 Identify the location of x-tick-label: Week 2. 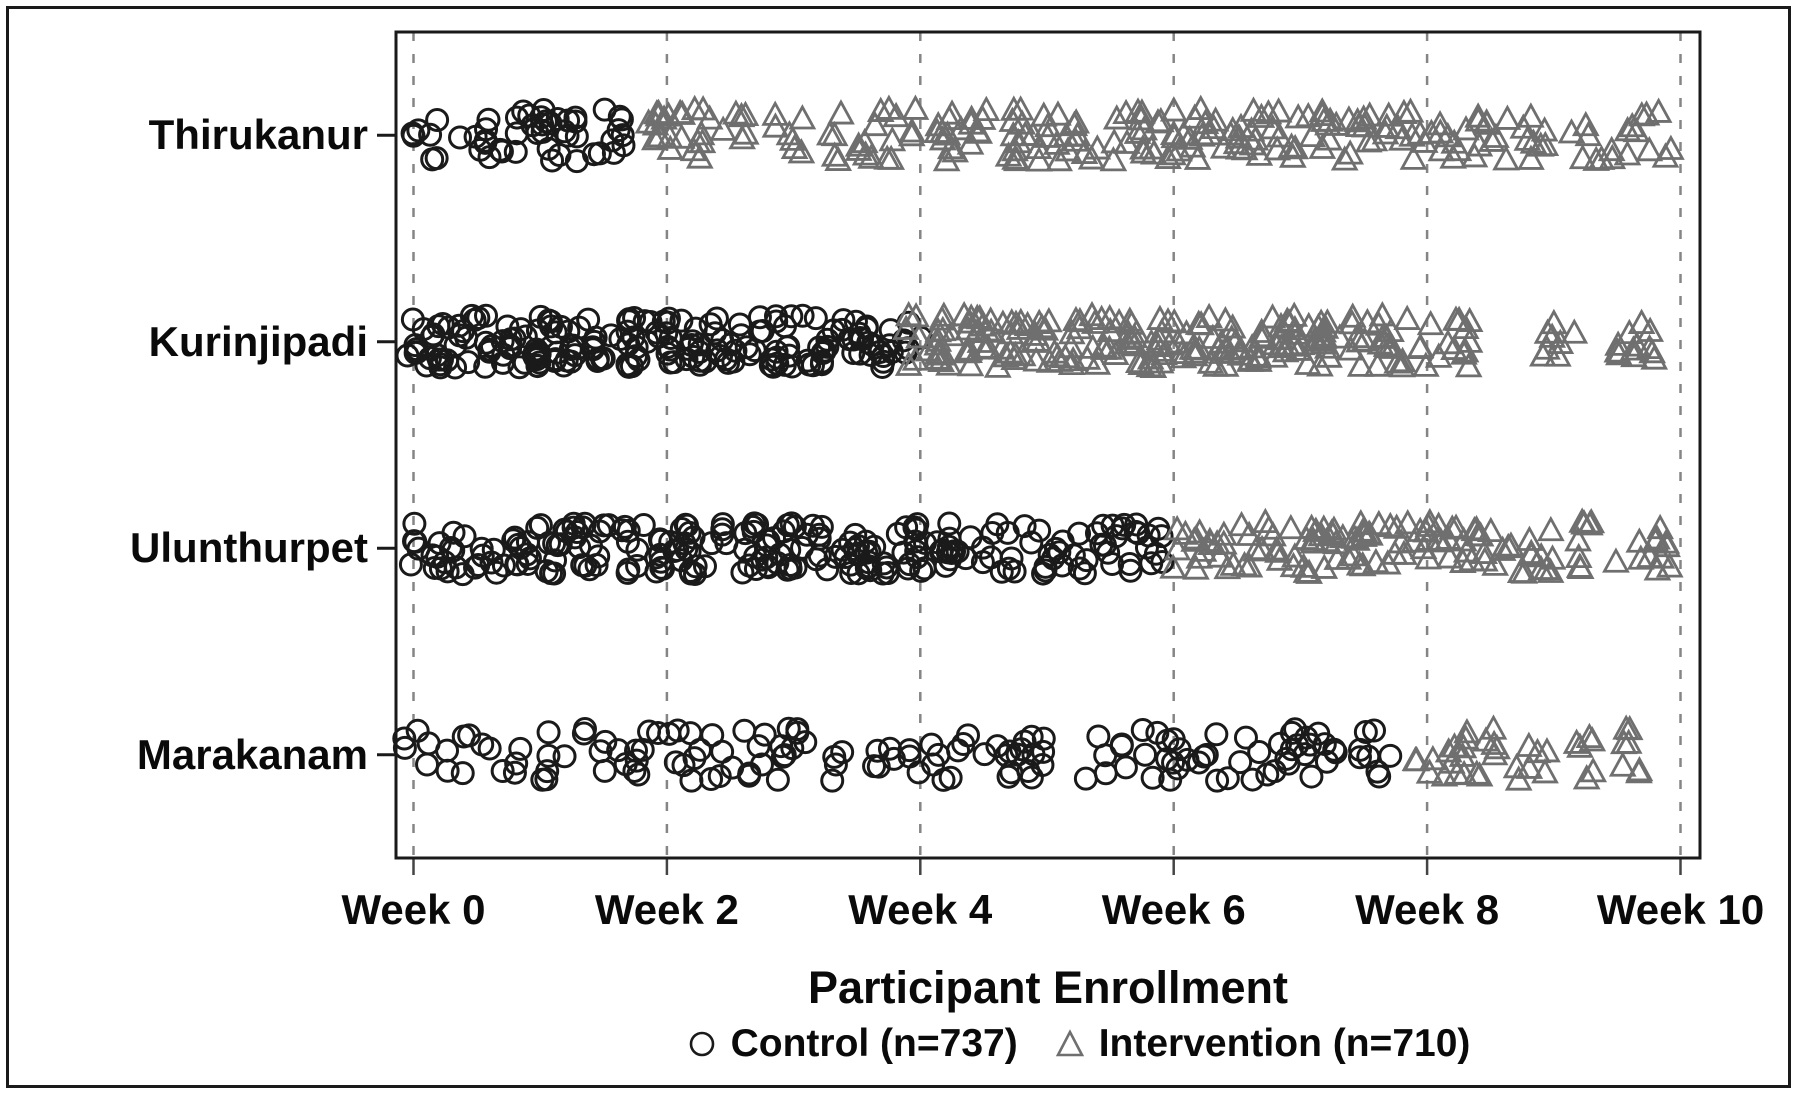
(666, 909).